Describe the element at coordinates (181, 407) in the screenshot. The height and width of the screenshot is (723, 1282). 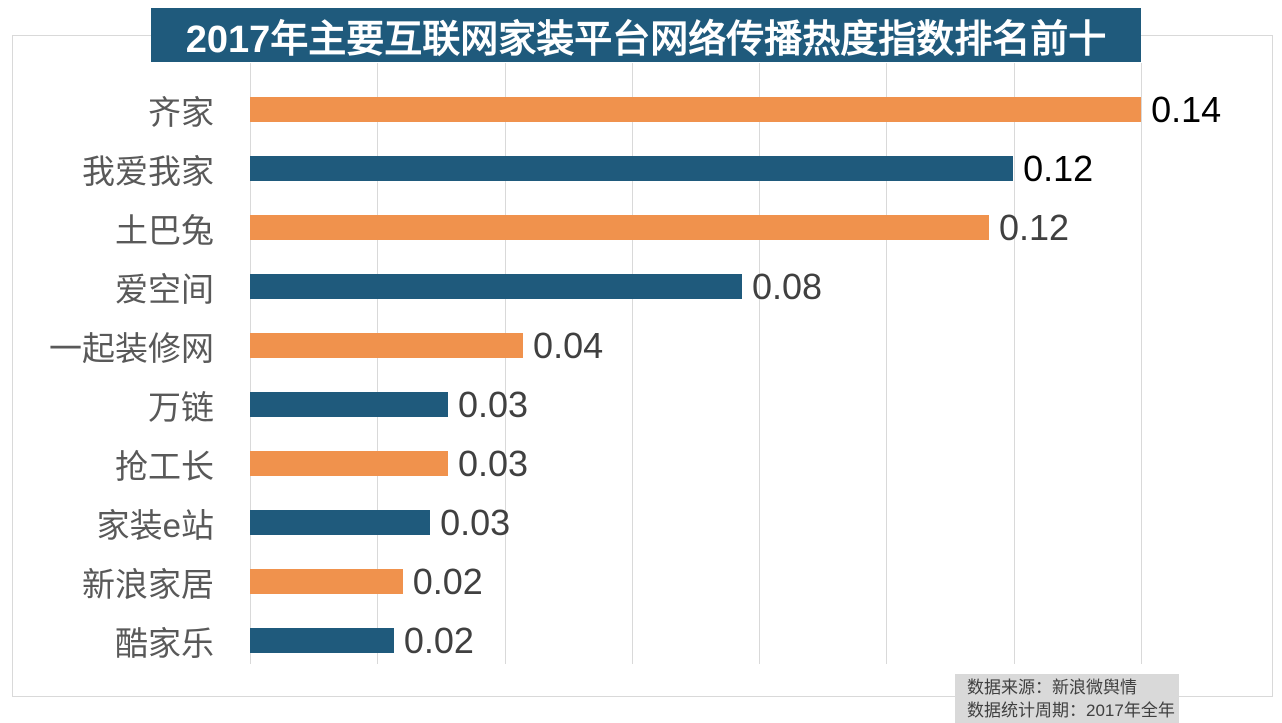
I see `category-label: 万链` at that location.